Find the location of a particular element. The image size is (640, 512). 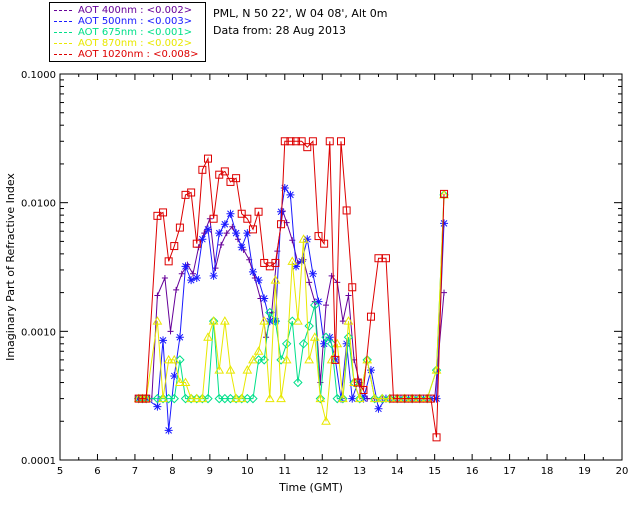

date-info: Data from: 28 Aug 2013 is located at coordinates (280, 30).